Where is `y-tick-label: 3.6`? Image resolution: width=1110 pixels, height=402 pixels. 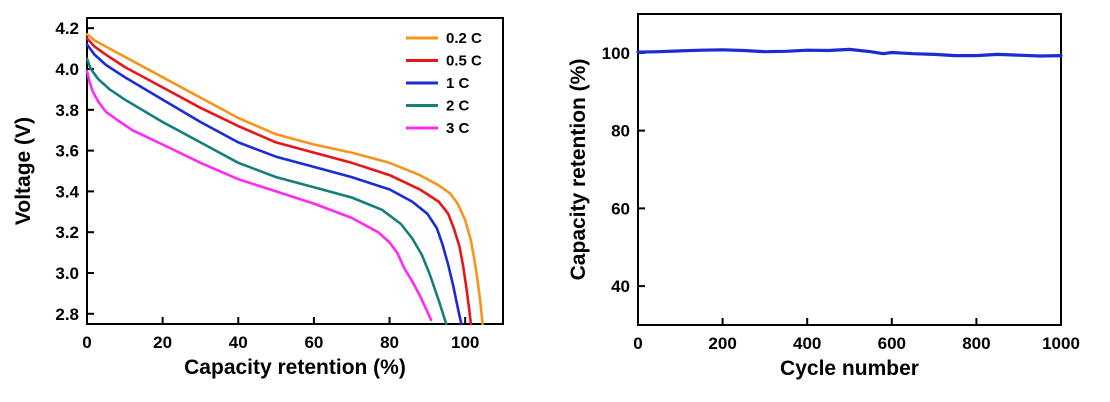
y-tick-label: 3.6 is located at coordinates (67, 151).